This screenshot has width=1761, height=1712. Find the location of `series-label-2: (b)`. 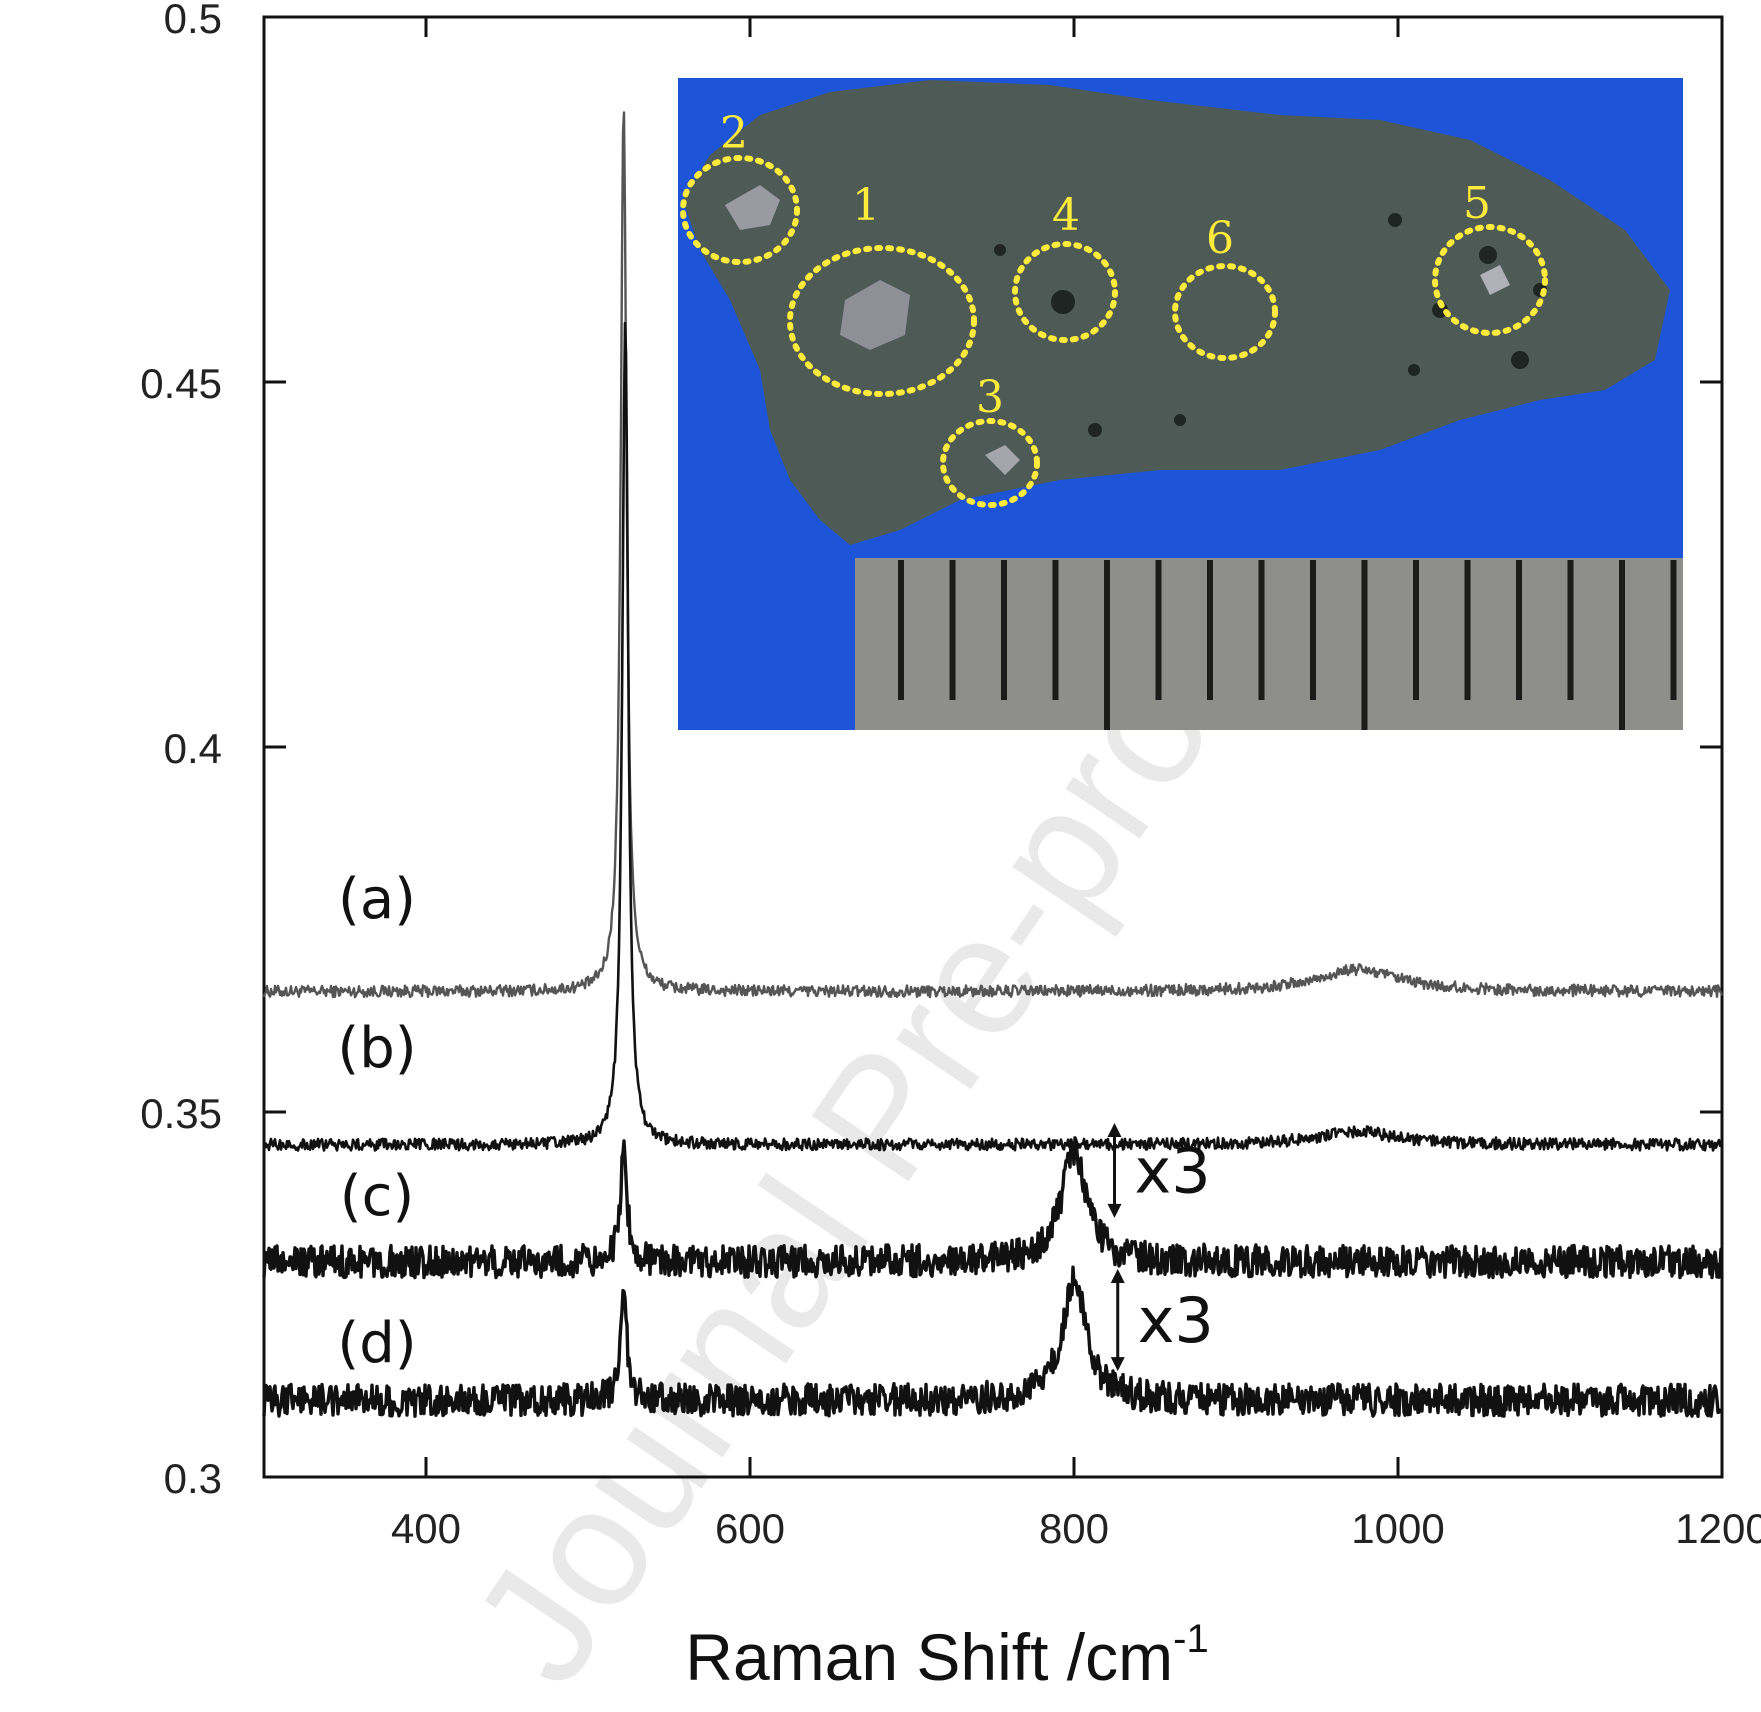

series-label-2: (b) is located at coordinates (376, 1048).